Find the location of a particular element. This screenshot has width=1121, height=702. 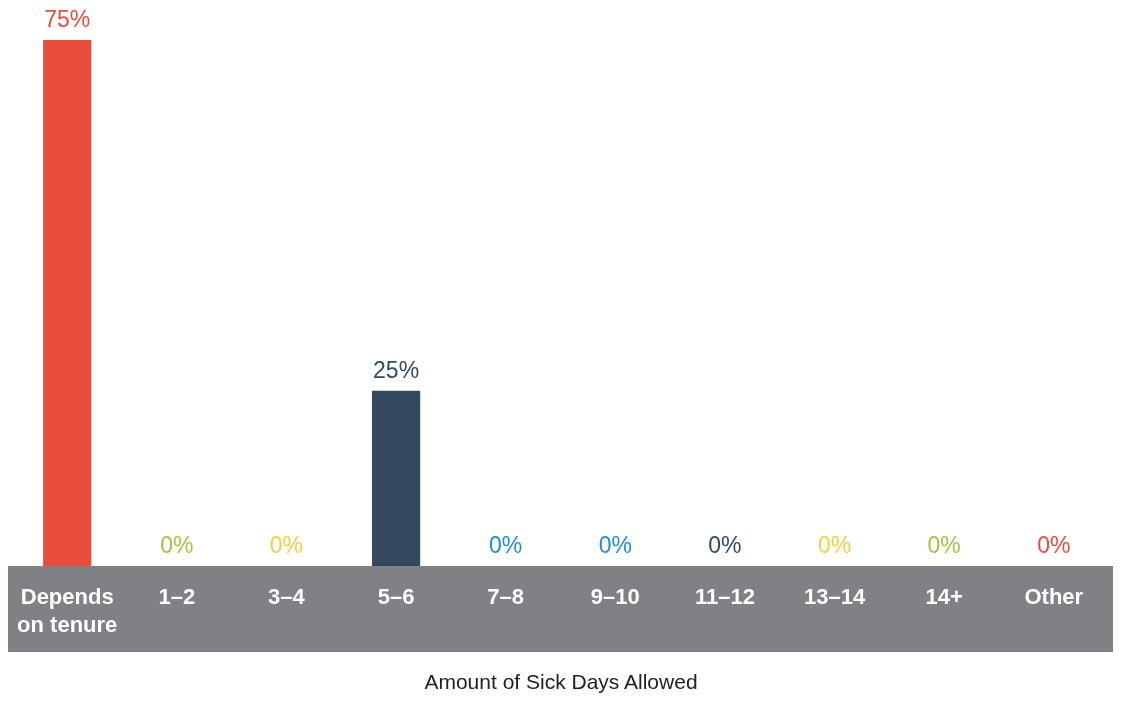

x-axis-title: Amount of Sick Days Allowed is located at coordinates (561, 681).